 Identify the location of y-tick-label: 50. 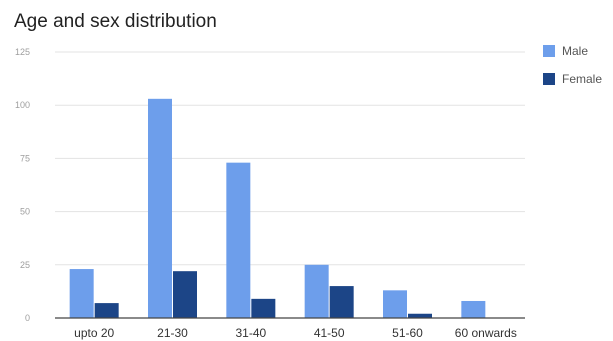
(25, 212).